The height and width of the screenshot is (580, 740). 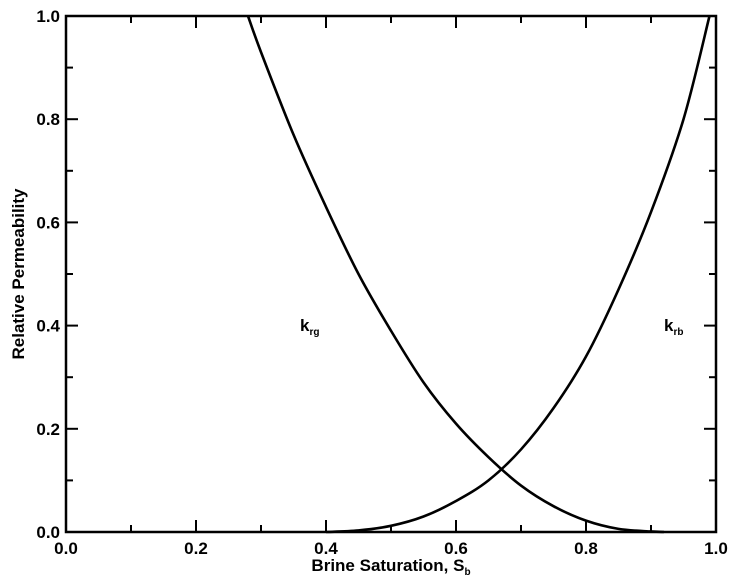 What do you see at coordinates (48, 222) in the screenshot?
I see `y-tick-label: 0.6` at bounding box center [48, 222].